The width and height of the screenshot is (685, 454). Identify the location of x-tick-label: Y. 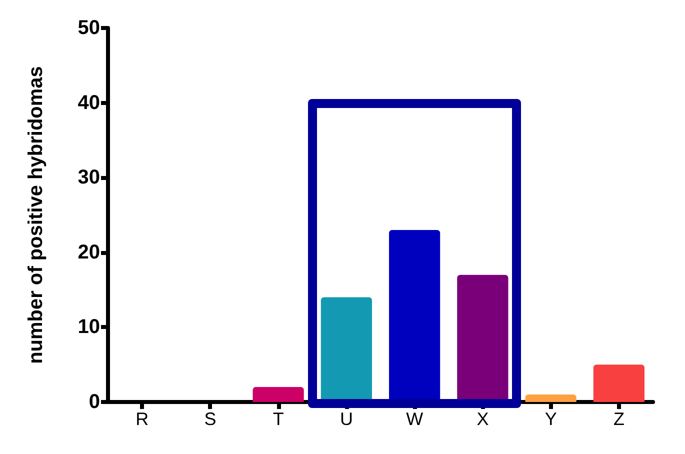
(550, 419).